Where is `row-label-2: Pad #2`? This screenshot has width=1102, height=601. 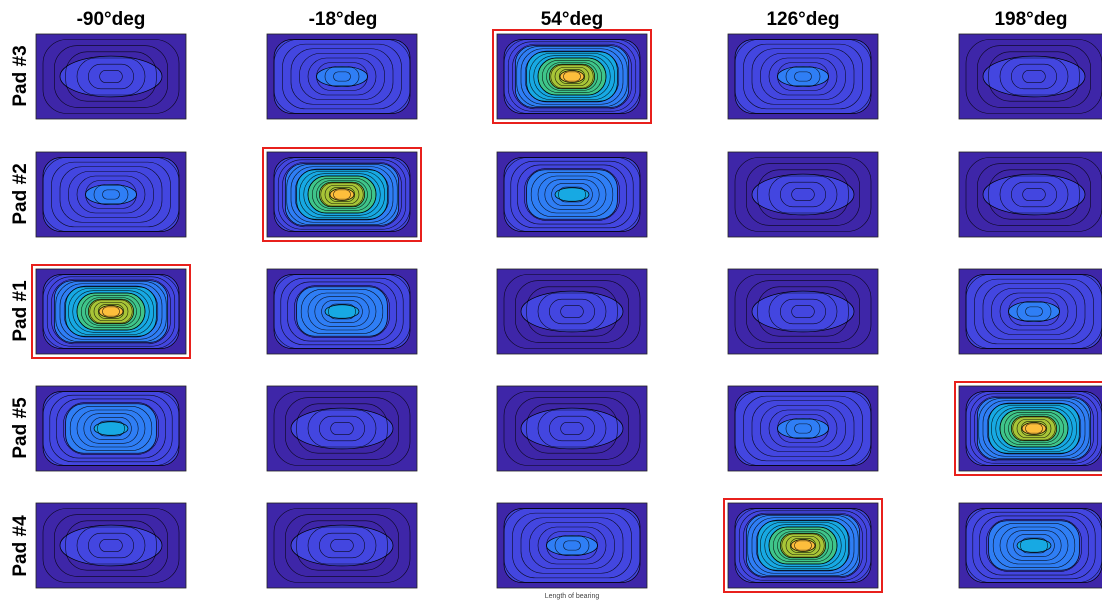 row-label-2: Pad #2 is located at coordinates (20, 193).